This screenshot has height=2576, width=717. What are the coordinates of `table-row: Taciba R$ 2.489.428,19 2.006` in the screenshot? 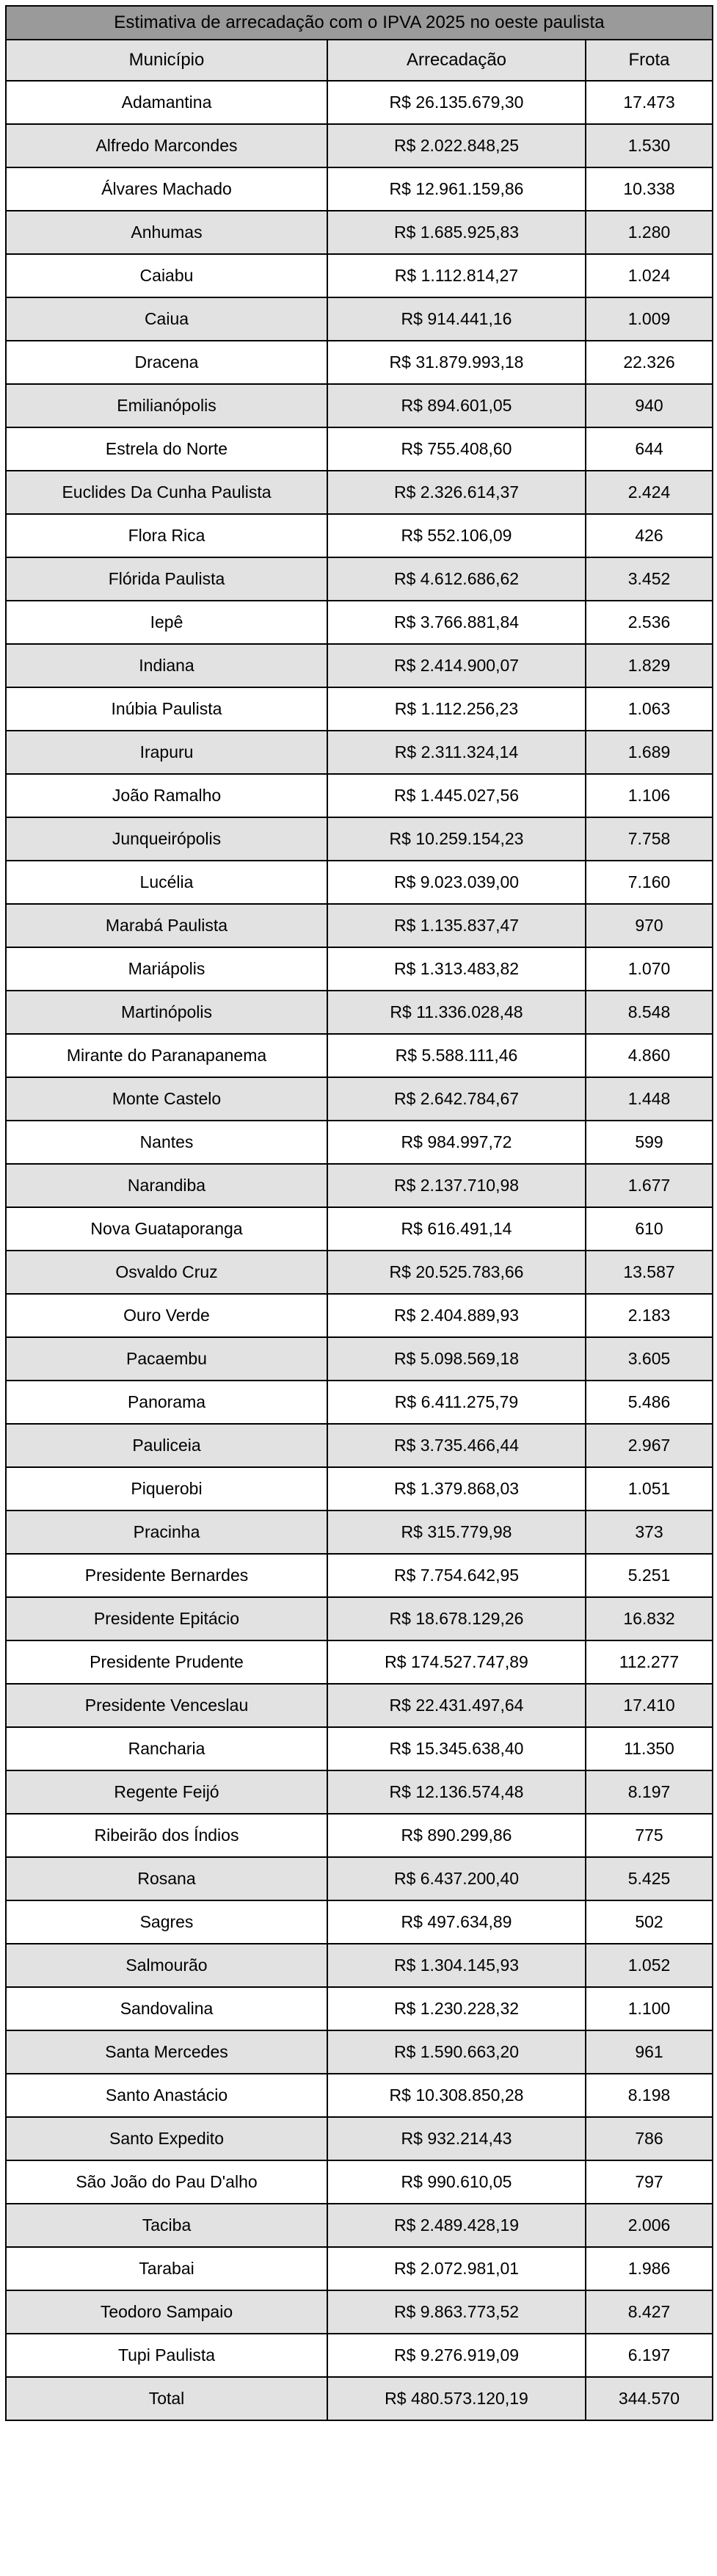 It's located at (359, 2225).